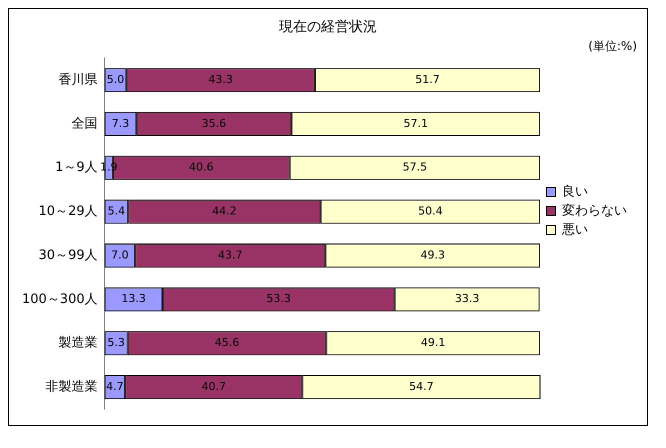 The width and height of the screenshot is (666, 448). What do you see at coordinates (612, 46) in the screenshot?
I see `text: (単位:%)` at bounding box center [612, 46].